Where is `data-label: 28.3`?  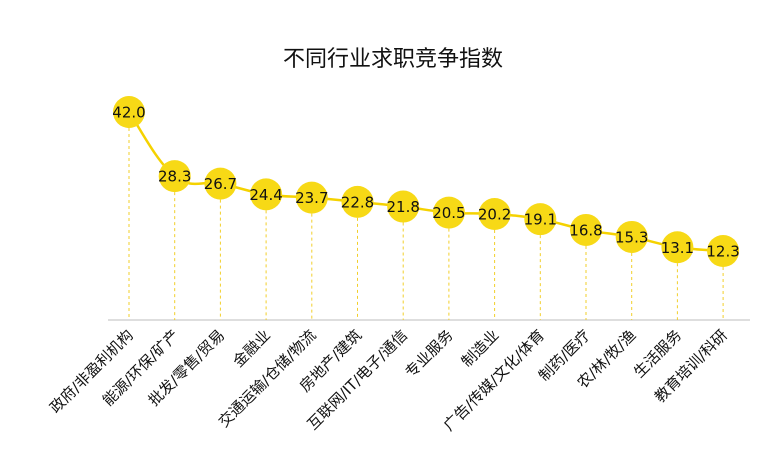
data-label: 28.3 is located at coordinates (174, 177).